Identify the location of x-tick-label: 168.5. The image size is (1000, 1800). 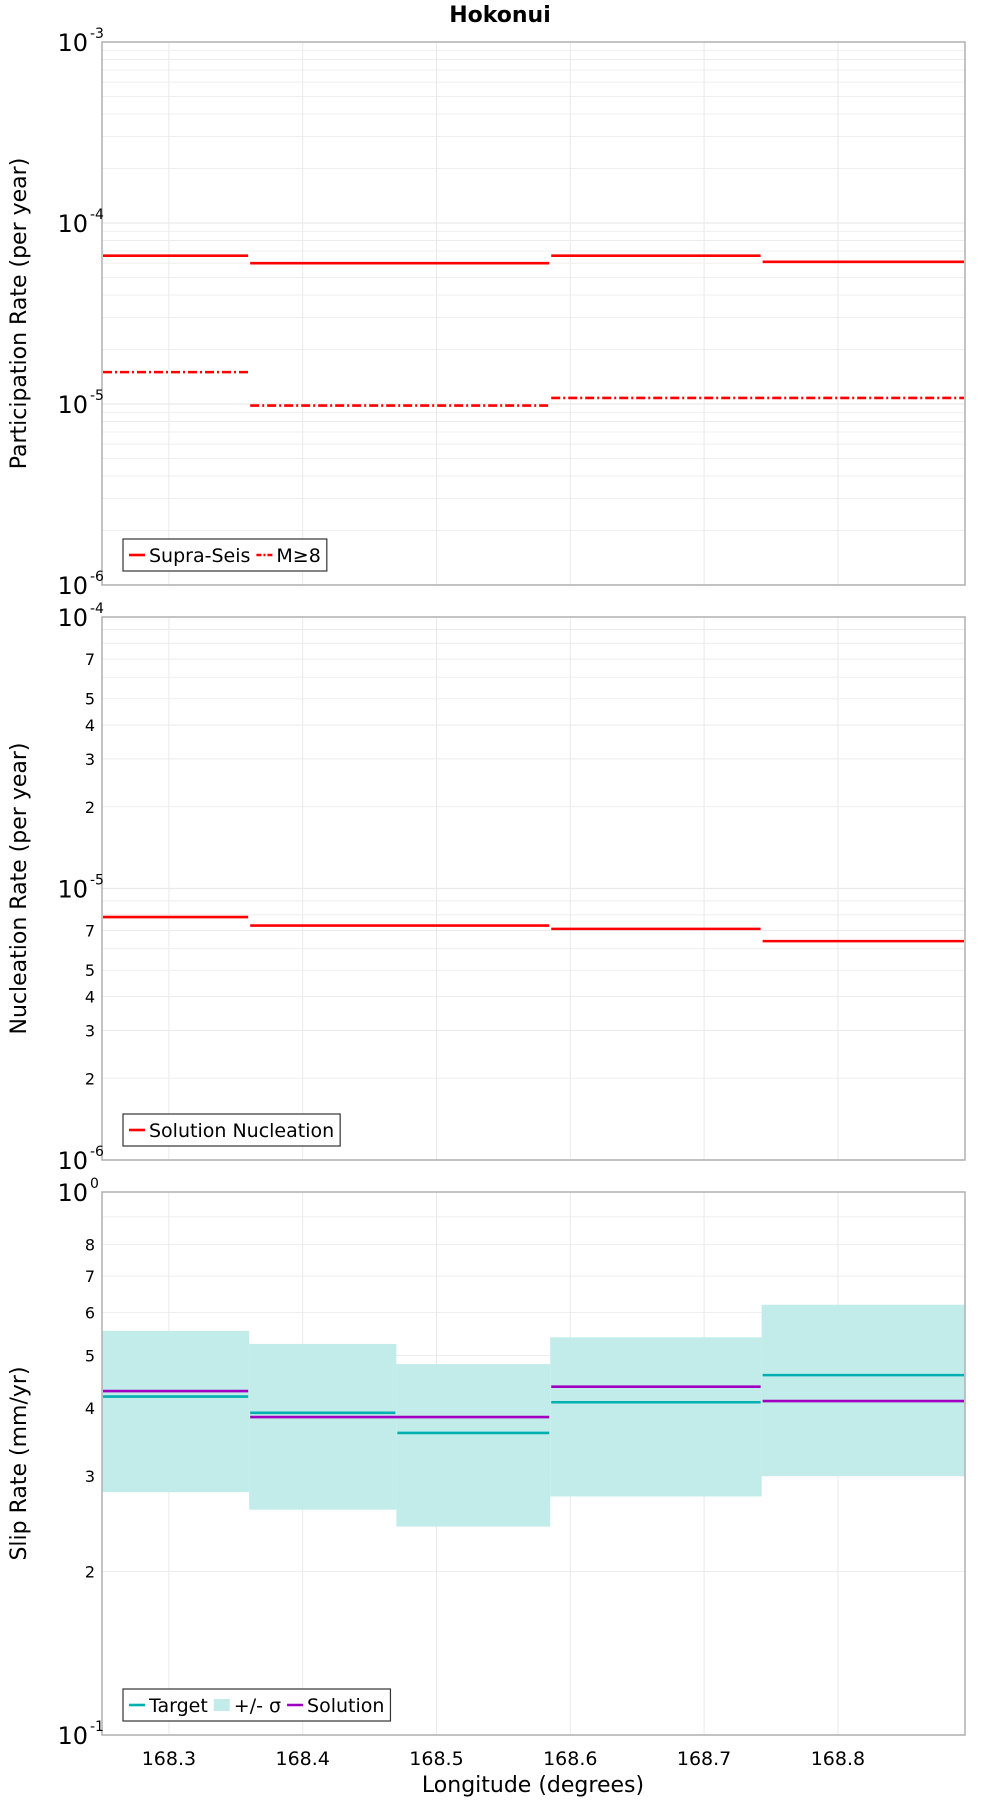
(436, 1759).